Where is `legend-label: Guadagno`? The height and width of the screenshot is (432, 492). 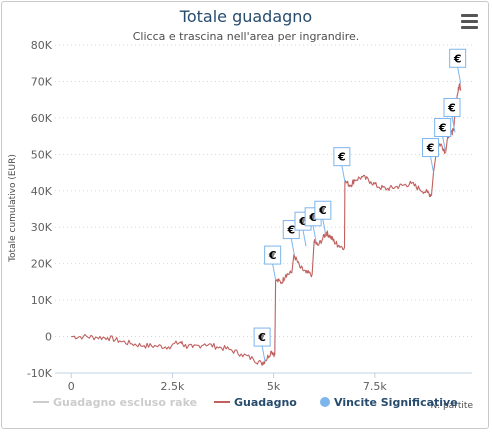 legend-label: Guadagno is located at coordinates (265, 402).